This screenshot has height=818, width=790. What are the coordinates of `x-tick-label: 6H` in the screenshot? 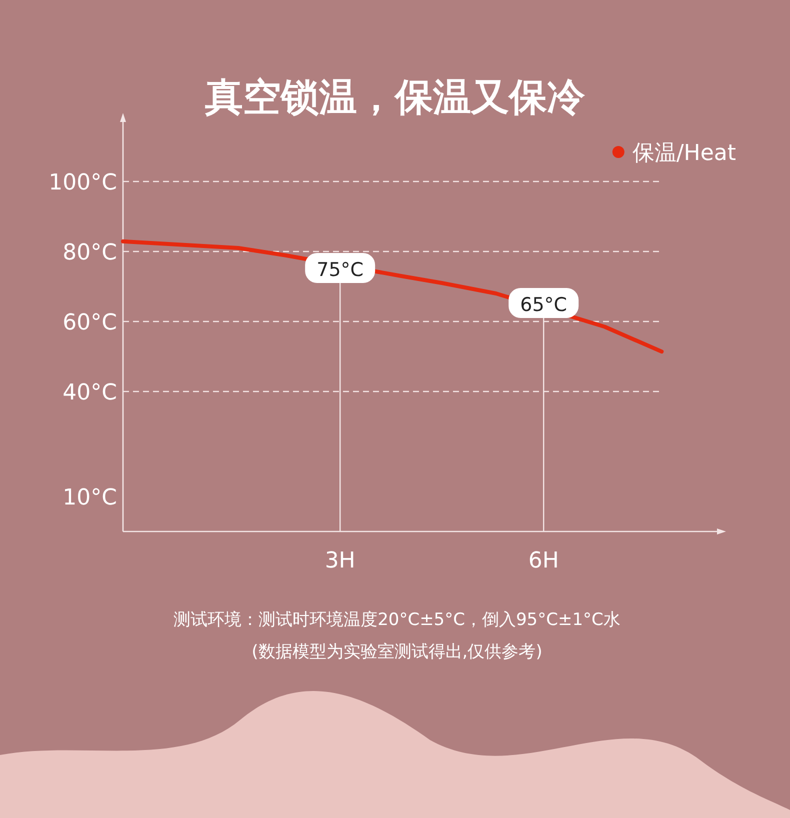 It's located at (543, 561).